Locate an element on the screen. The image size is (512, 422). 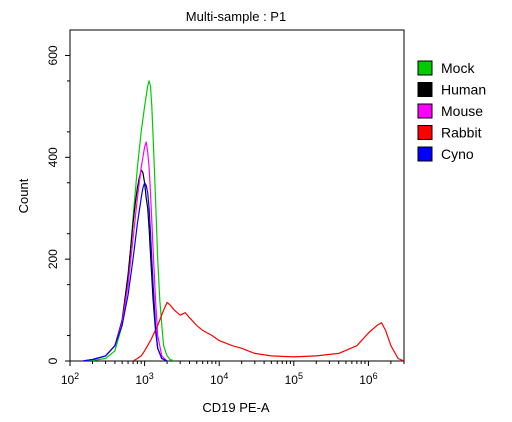
legend: Mock Human Mouse Rabbit Cyno is located at coordinates (451, 111).